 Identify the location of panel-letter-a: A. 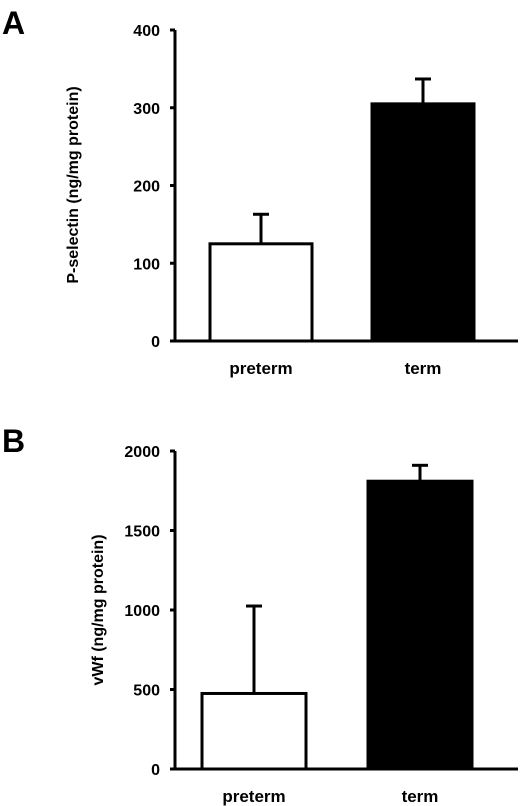
(13, 23).